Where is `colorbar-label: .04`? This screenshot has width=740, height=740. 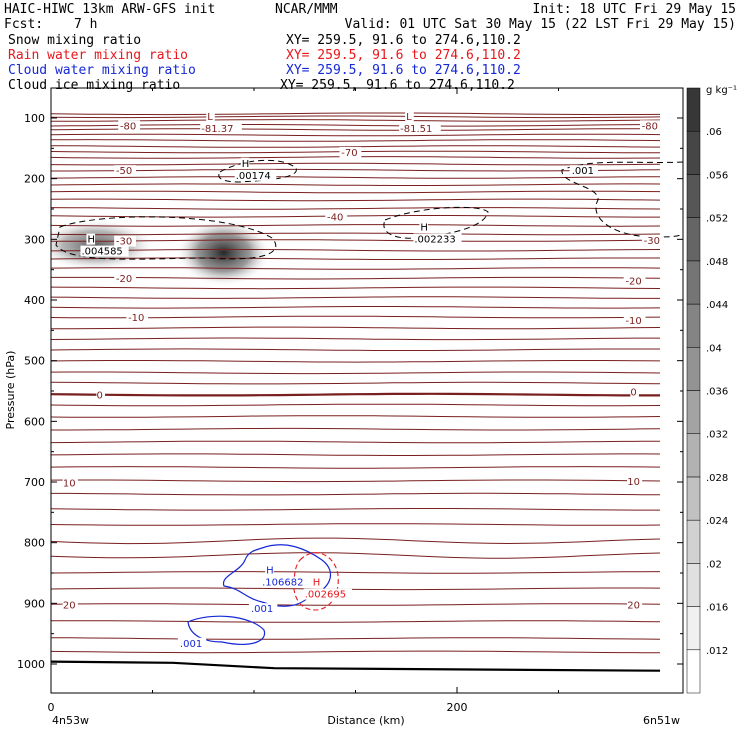
colorbar-label: .04 is located at coordinates (714, 348).